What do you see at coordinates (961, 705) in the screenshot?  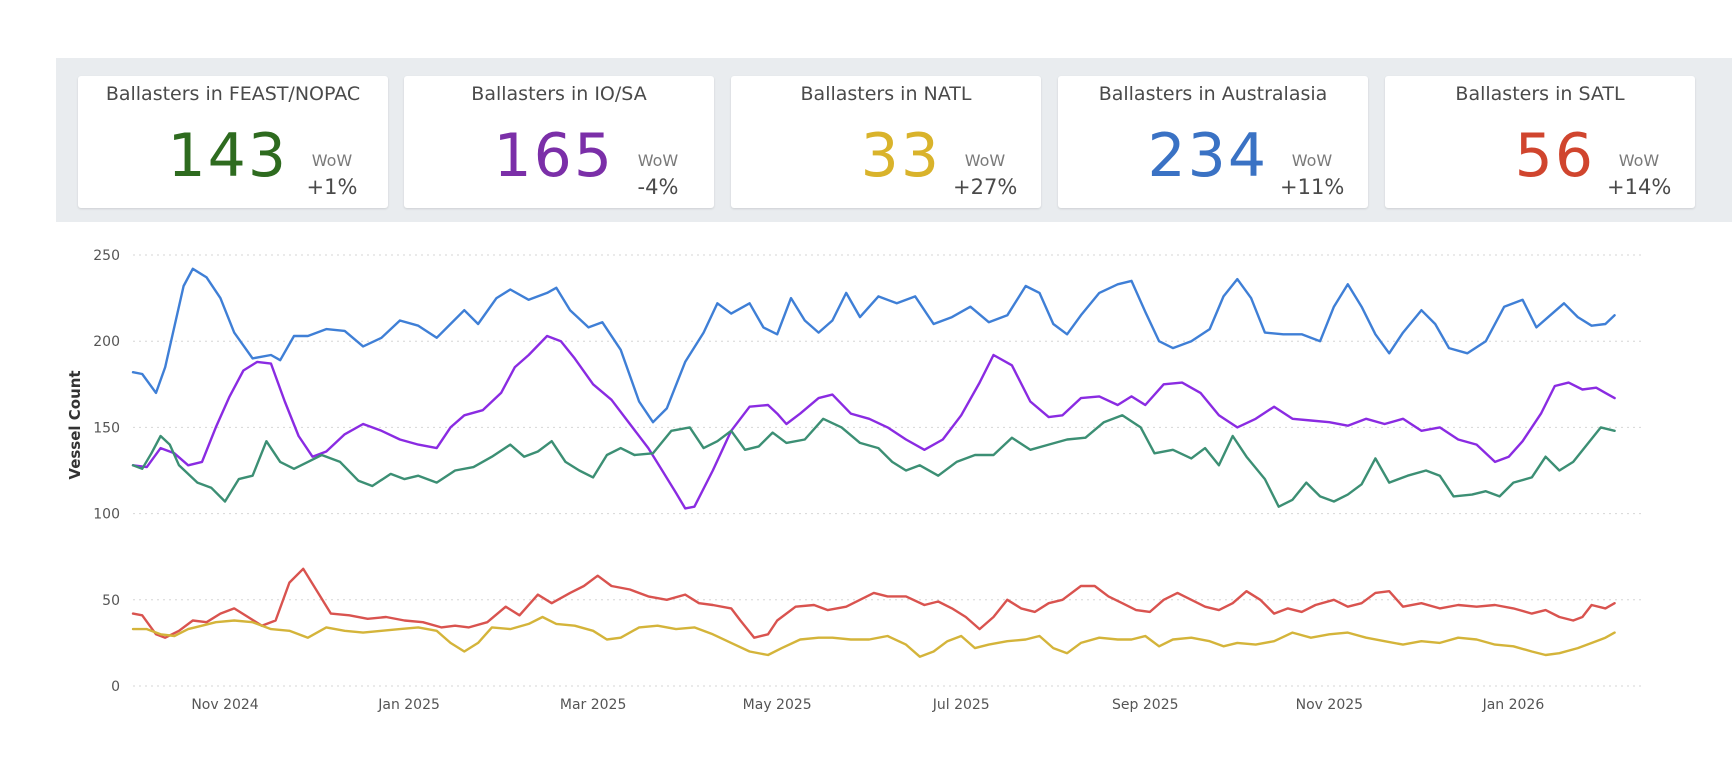 I see `x-tick-label: Jul 2025` at bounding box center [961, 705].